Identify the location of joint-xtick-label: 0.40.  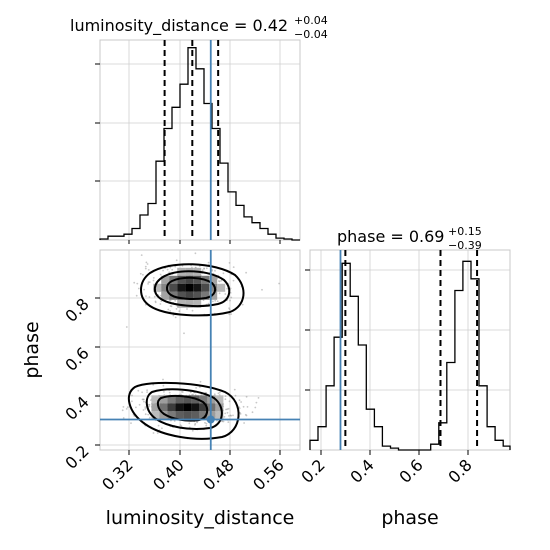
(168, 474).